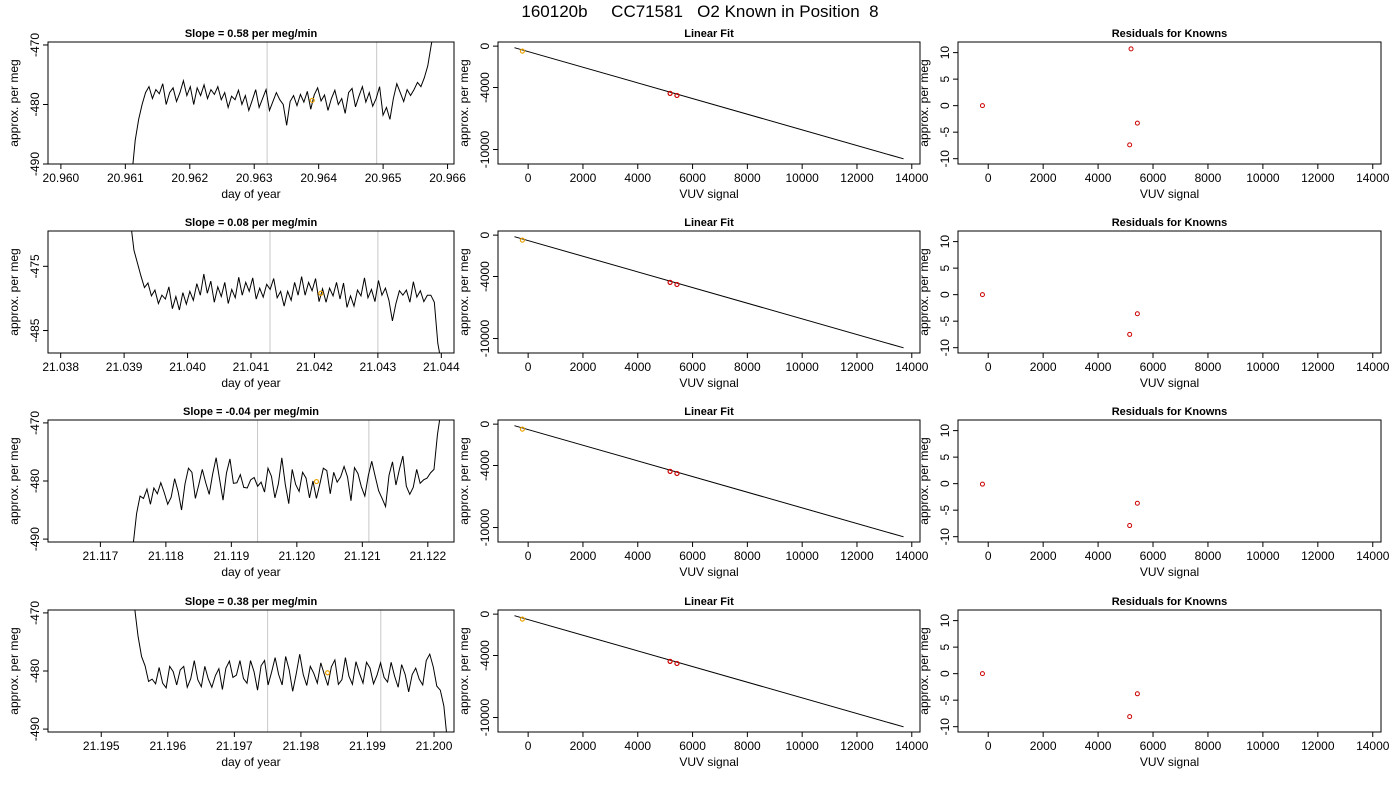 This screenshot has width=1400, height=800. I want to click on x-tick-label: 21.196, so click(167, 746).